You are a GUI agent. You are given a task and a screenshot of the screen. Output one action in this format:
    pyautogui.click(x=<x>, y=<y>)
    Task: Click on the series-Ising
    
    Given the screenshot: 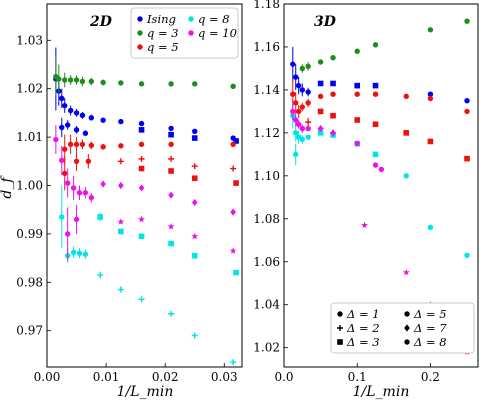 What is the action you would take?
    pyautogui.click(x=146, y=95)
    